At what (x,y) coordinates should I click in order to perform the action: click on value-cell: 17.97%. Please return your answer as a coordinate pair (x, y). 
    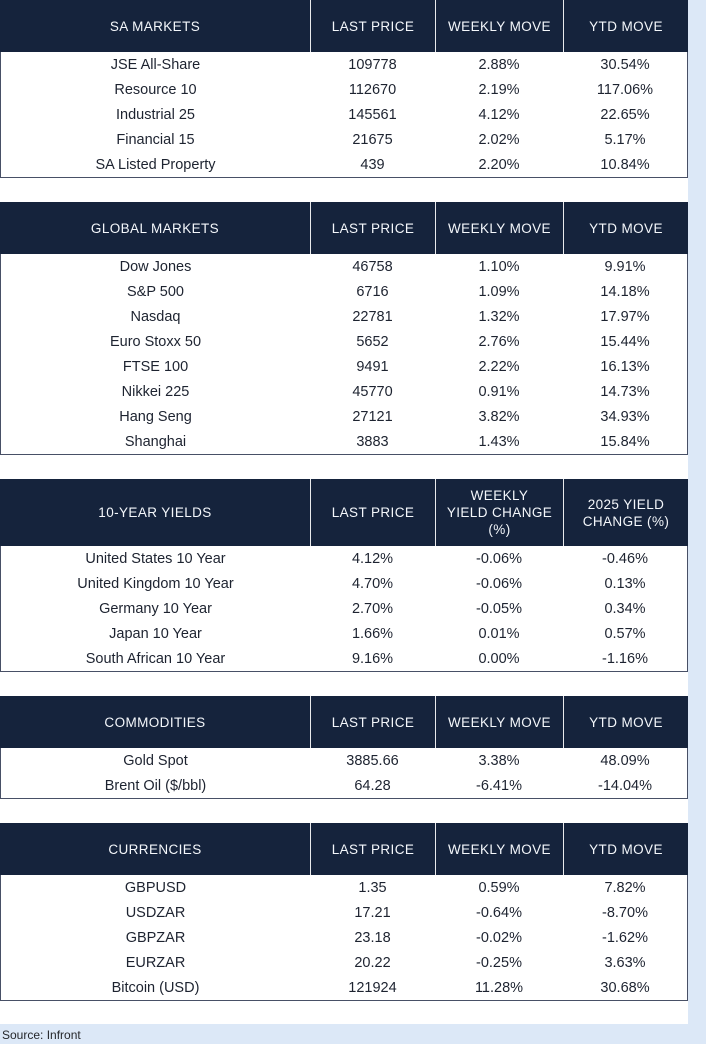
    Looking at the image, I should click on (625, 316).